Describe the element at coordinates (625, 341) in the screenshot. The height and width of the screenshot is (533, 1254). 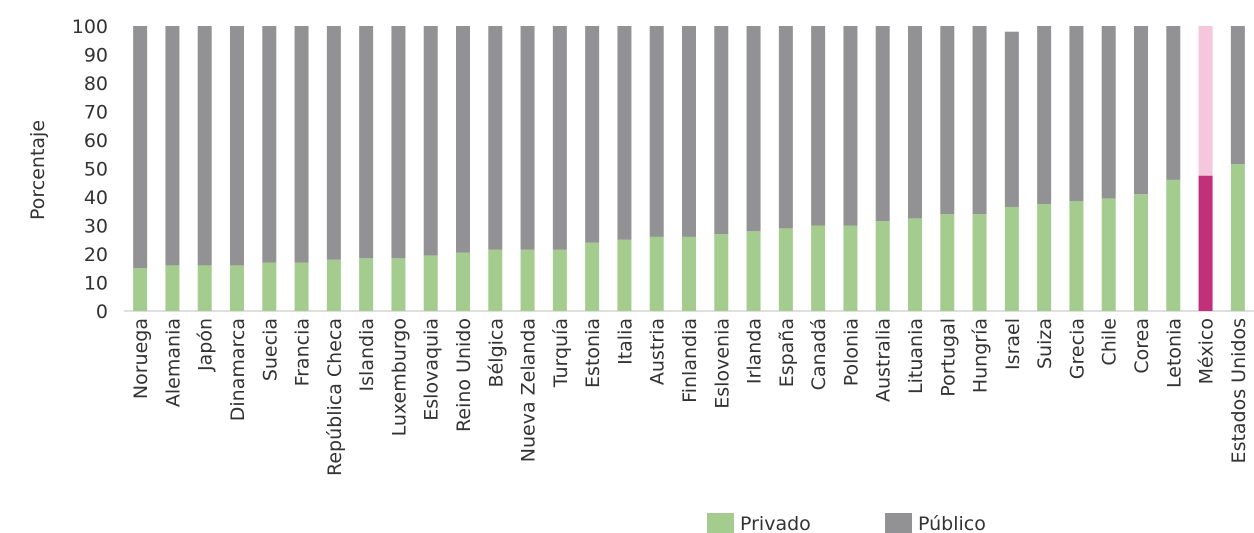
I see `x-tick-label: Italia` at that location.